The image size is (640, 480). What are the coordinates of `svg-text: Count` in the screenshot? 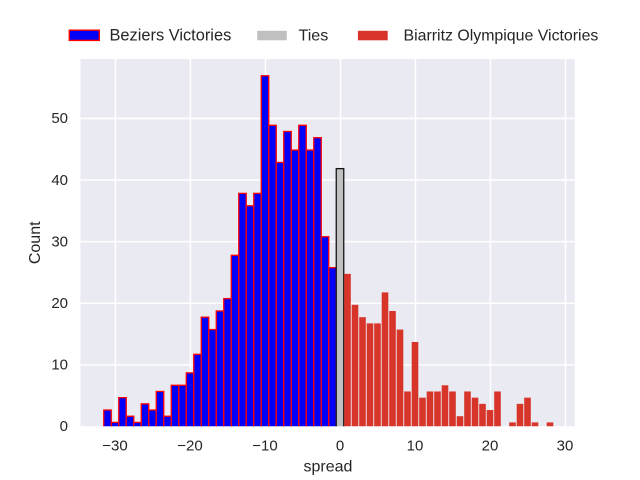 It's located at (35, 242).